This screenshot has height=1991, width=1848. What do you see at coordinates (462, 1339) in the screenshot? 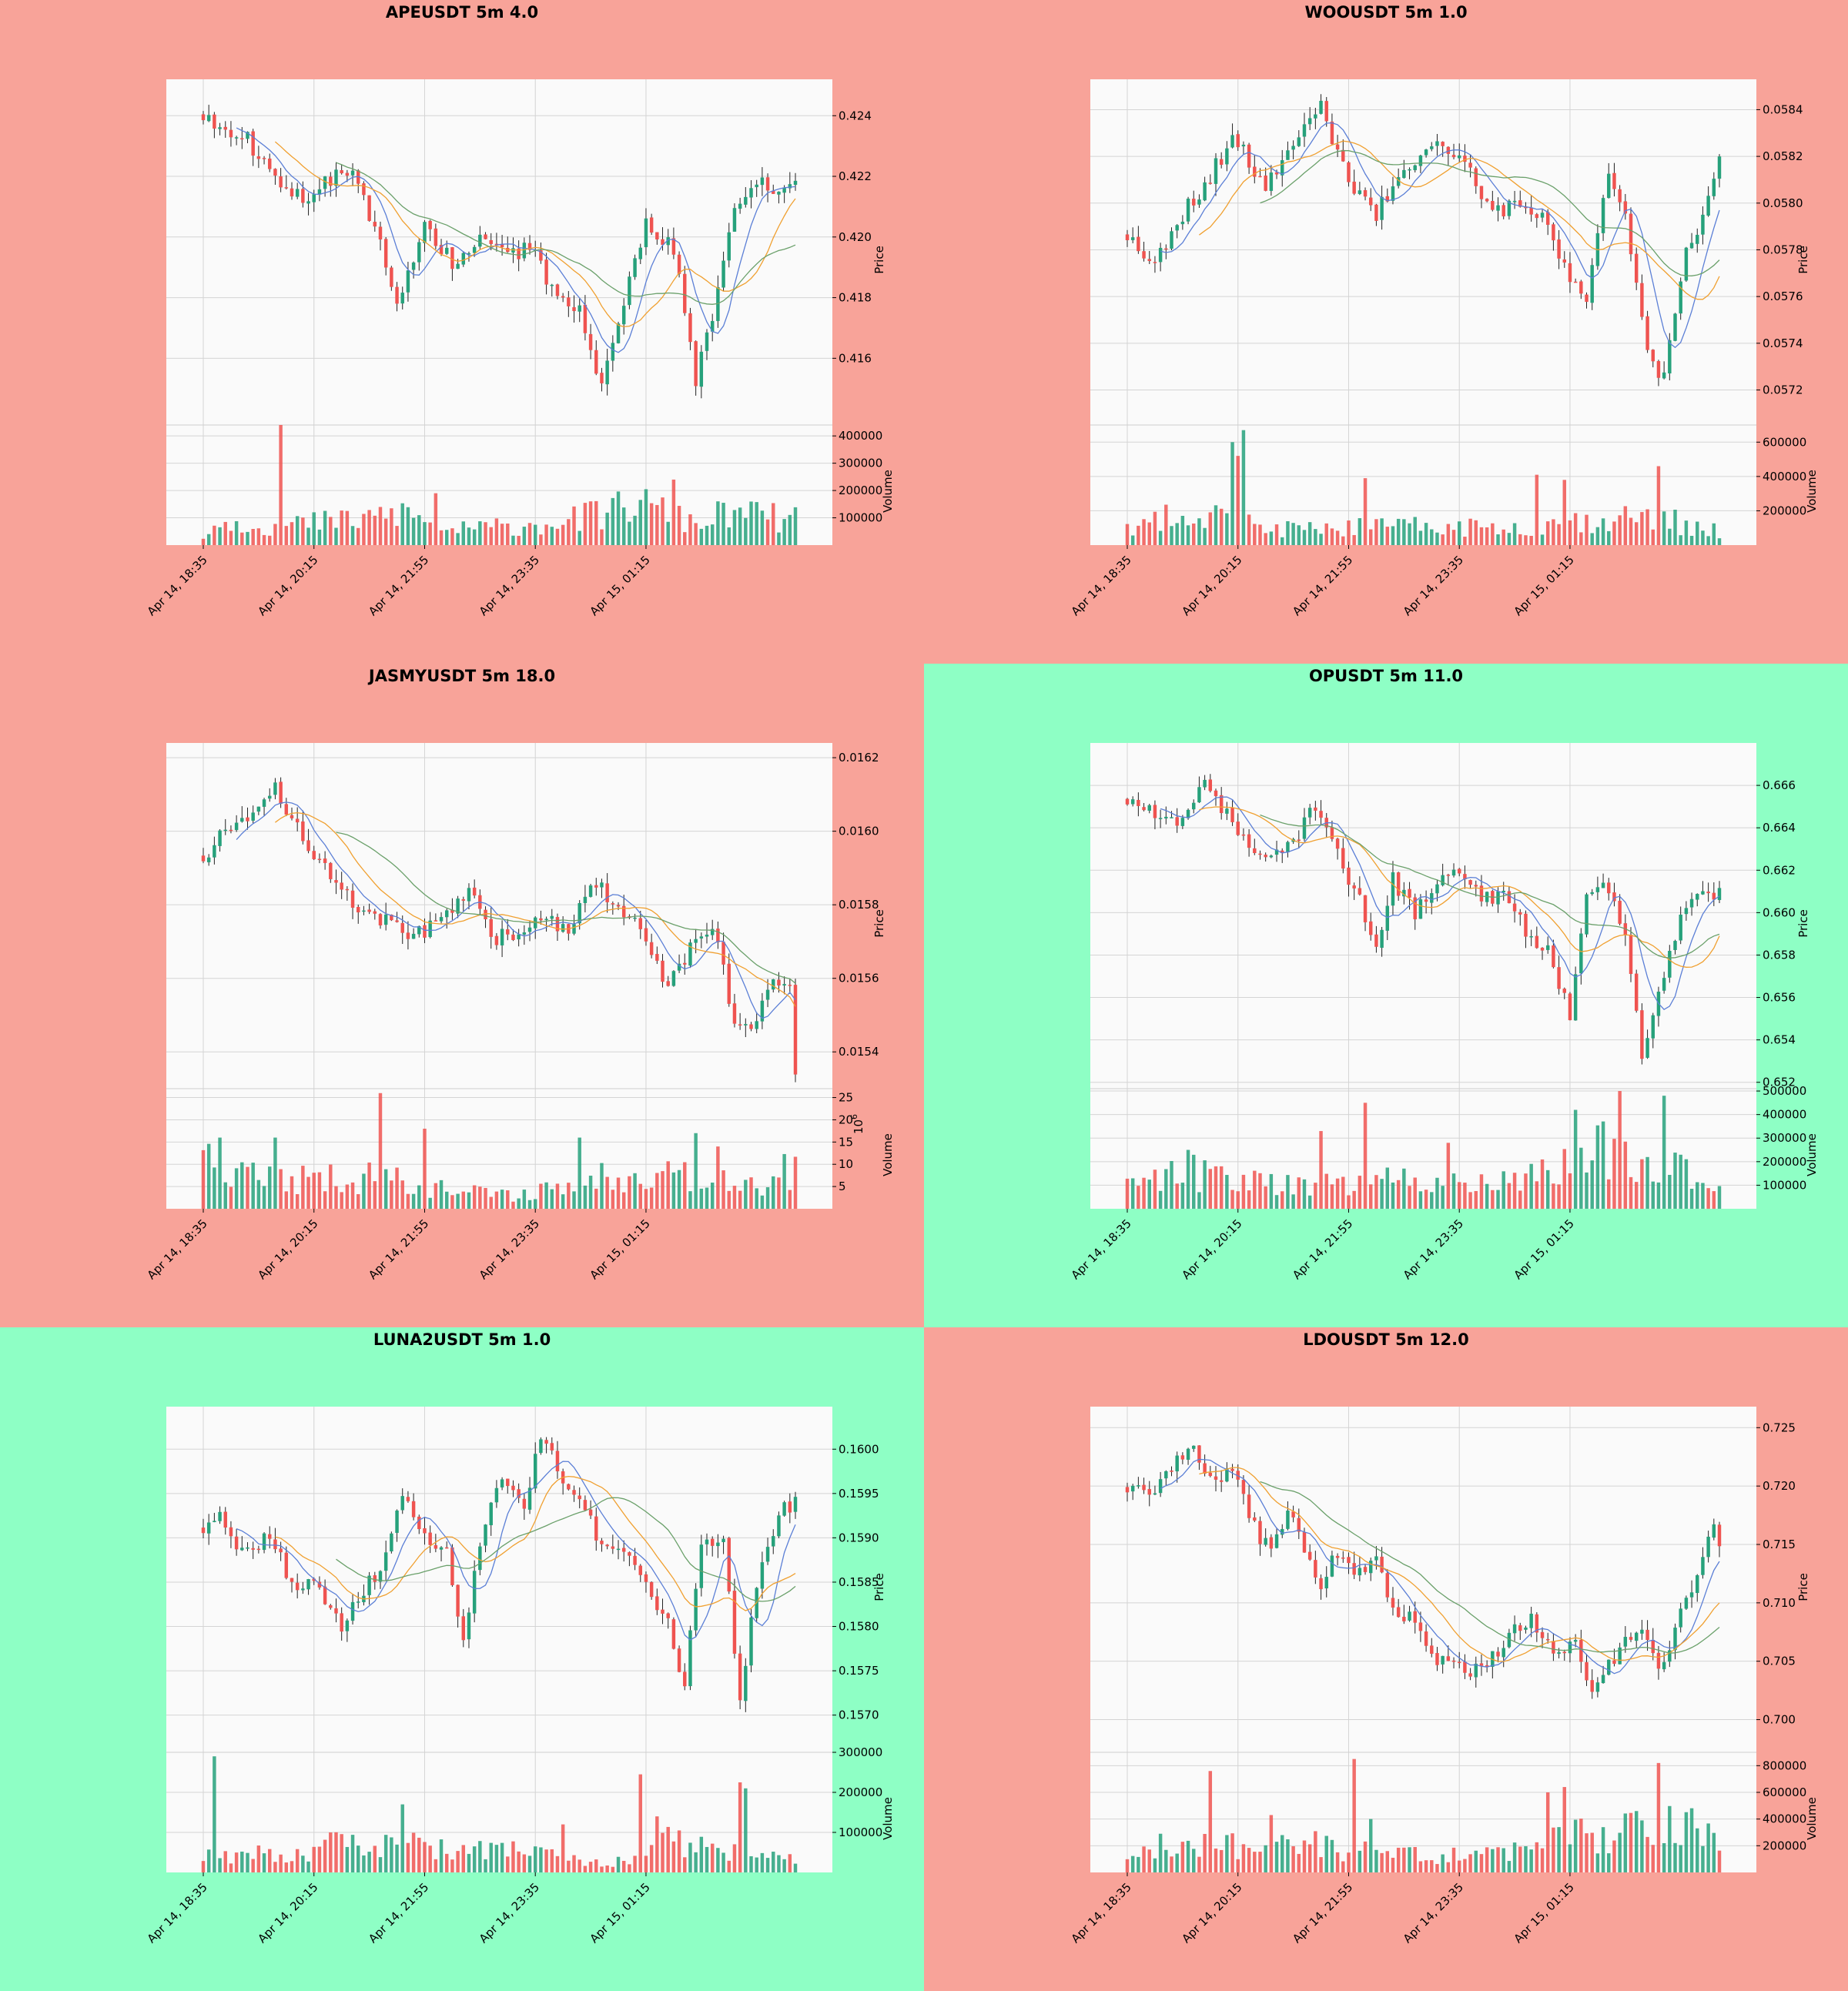
I see `chart-title: LUNA2USDT 5m 1.0` at bounding box center [462, 1339].